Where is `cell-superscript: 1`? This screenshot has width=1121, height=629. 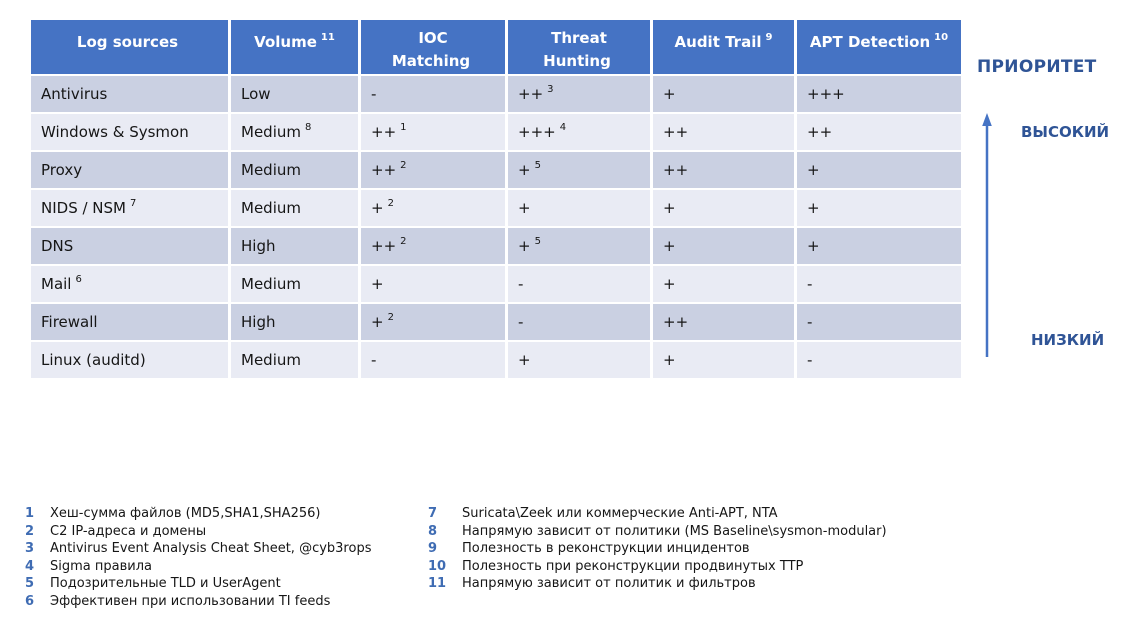
cell-superscript: 1 is located at coordinates (403, 127).